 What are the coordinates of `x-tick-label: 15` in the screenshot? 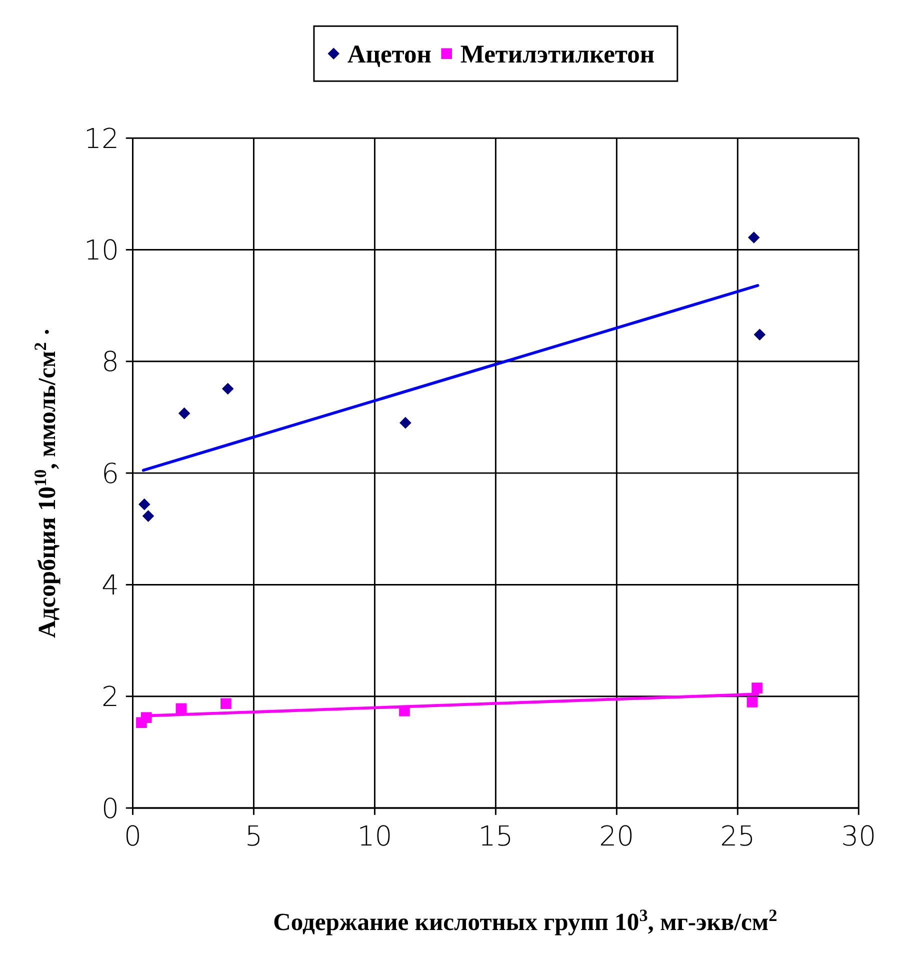 It's located at (496, 836).